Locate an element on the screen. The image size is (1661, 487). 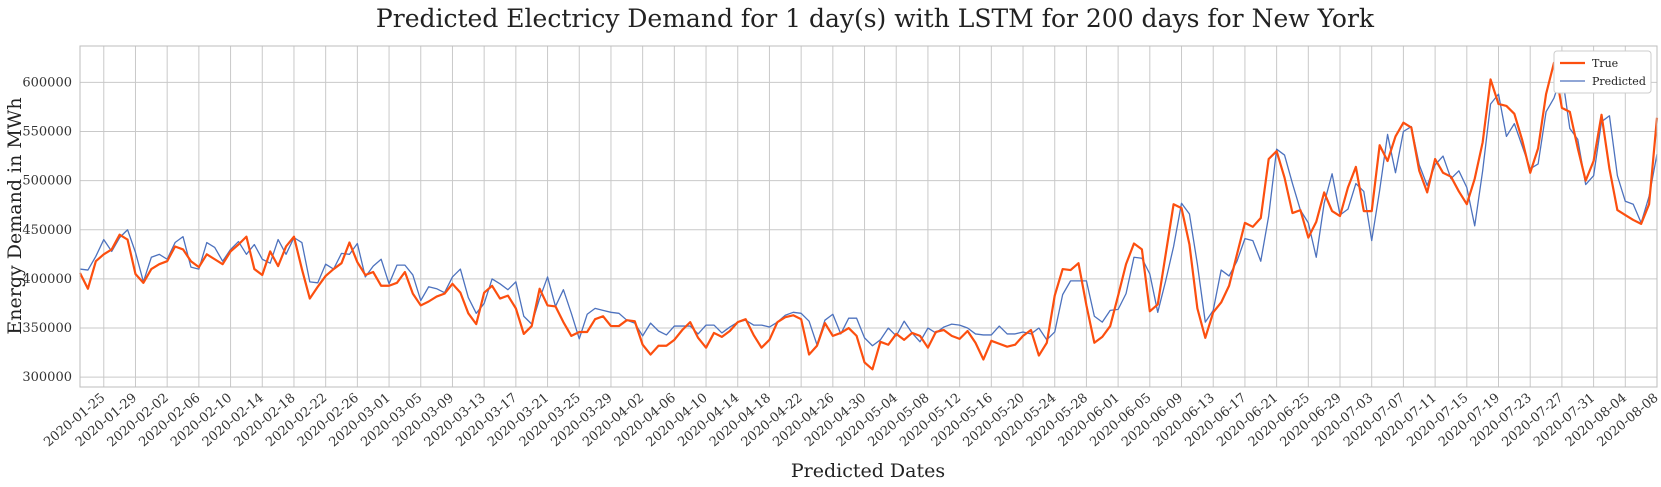
legend-label-predicted: Predicted is located at coordinates (1619, 81).